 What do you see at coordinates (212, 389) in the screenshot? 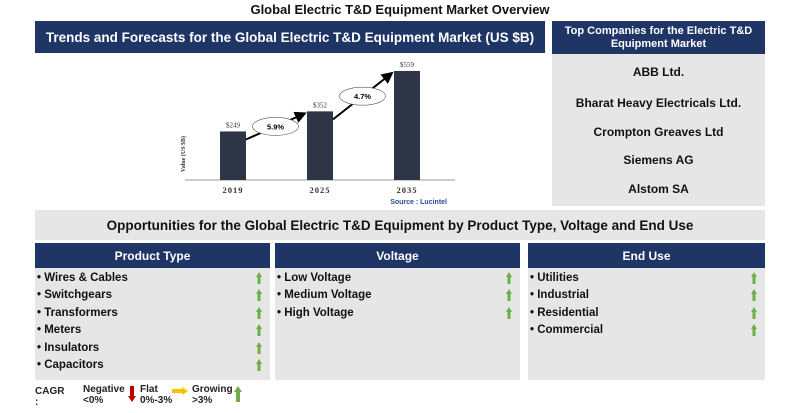
I see `legend-growing-label: Growing` at bounding box center [212, 389].